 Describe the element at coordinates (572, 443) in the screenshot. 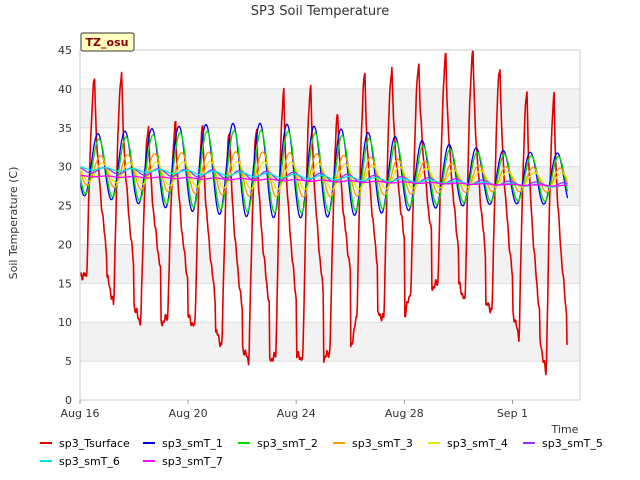

I see `legend-label: sp3_smT_5` at that location.